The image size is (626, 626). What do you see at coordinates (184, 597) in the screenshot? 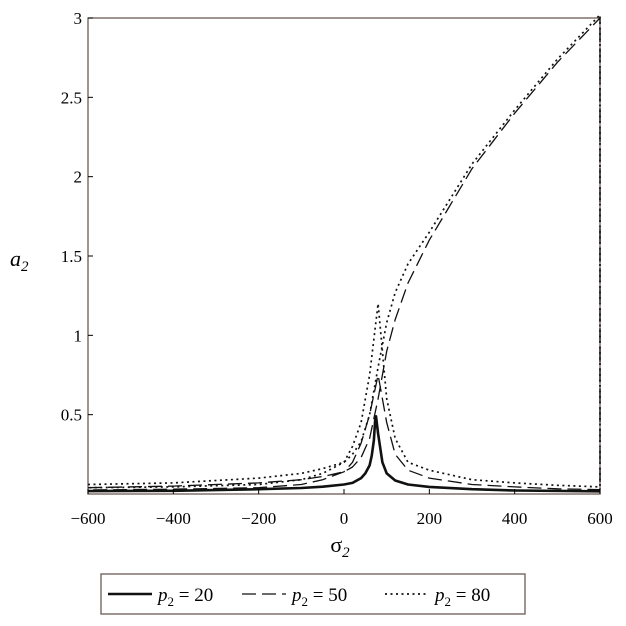
I see `legend-label: p2 = 20` at bounding box center [184, 597].